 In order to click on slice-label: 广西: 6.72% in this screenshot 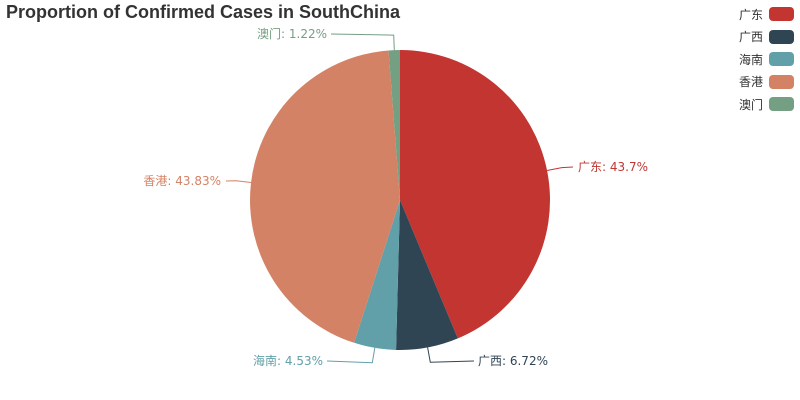, I will do `click(513, 361)`.